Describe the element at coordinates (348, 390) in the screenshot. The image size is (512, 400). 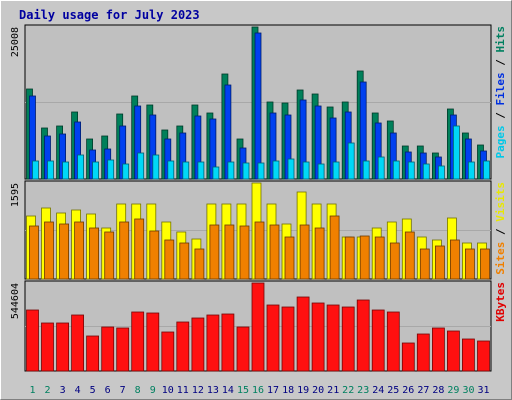
I see `x-tick-label-22: 22` at that location.